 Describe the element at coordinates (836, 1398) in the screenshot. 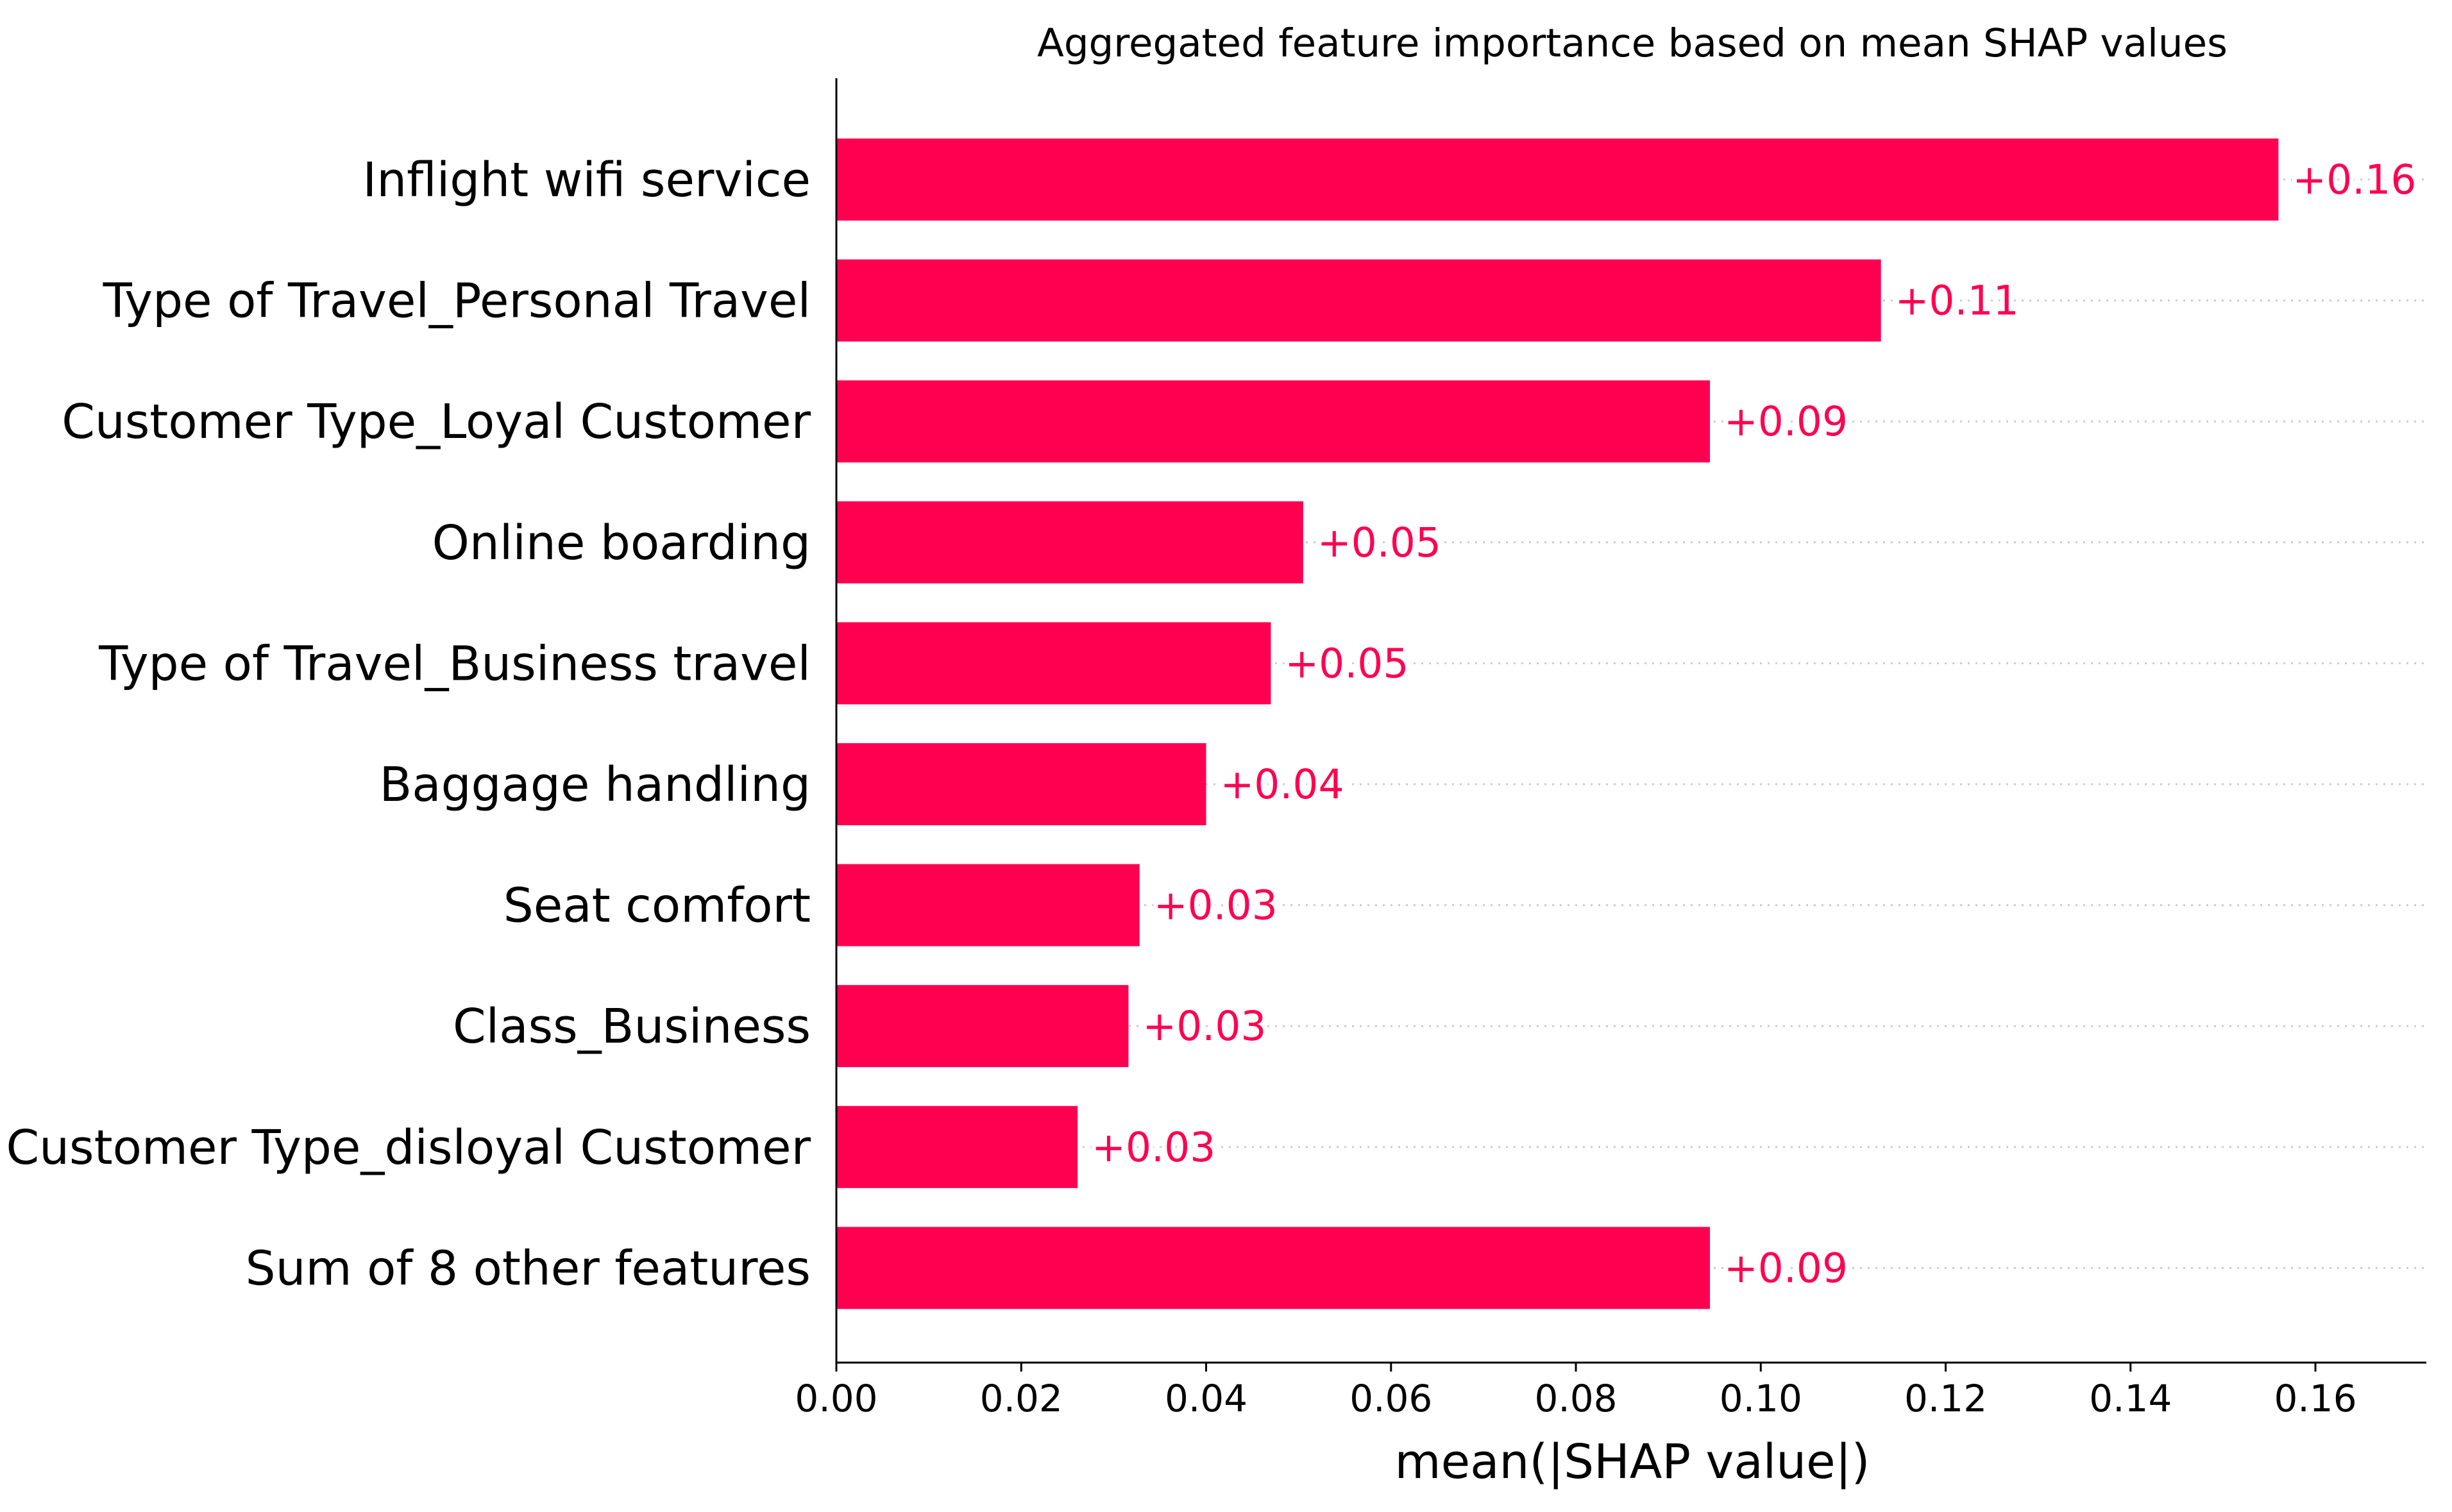

I see `x-tick-label: 0.00` at that location.